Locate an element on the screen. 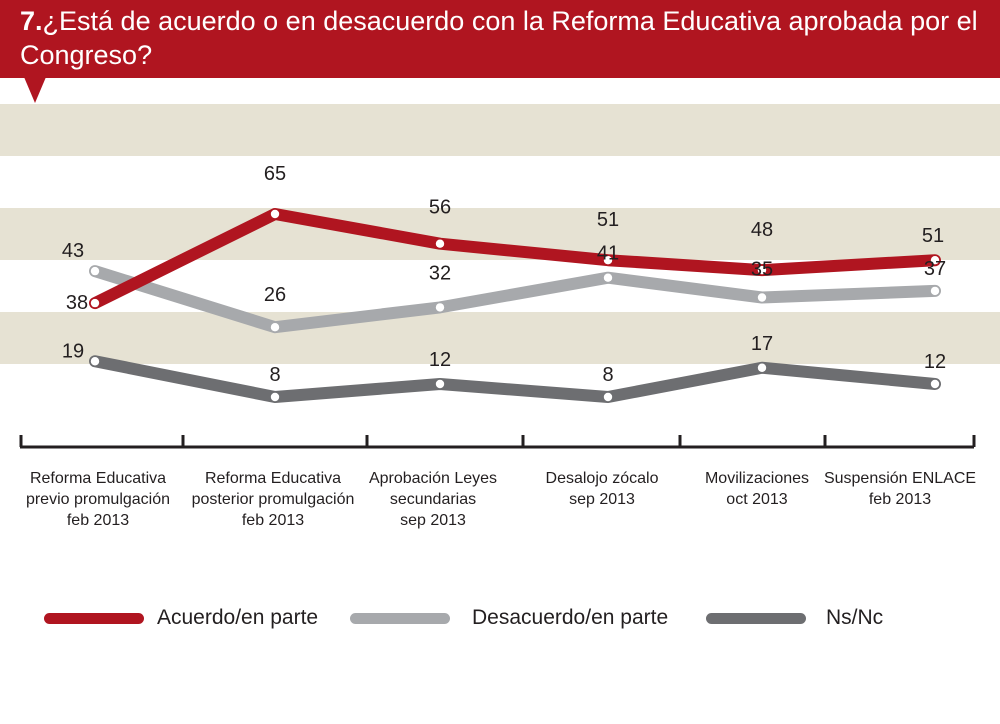 Image resolution: width=1000 pixels, height=724 pixels. series-line-desacuerdo is located at coordinates (515, 299).